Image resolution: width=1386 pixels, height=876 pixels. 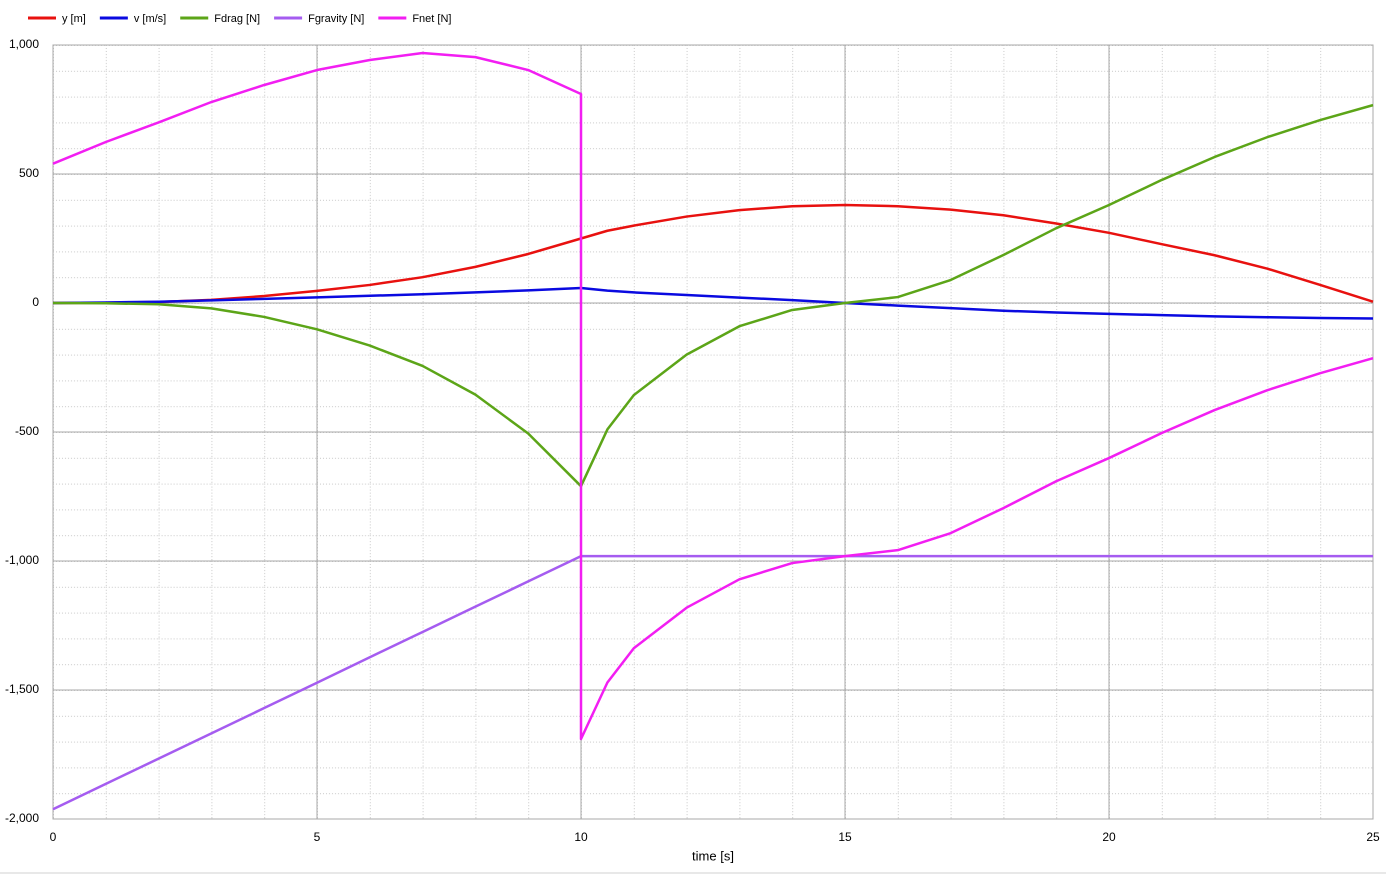 I want to click on y-tick-label: 1,000, so click(x=24, y=44).